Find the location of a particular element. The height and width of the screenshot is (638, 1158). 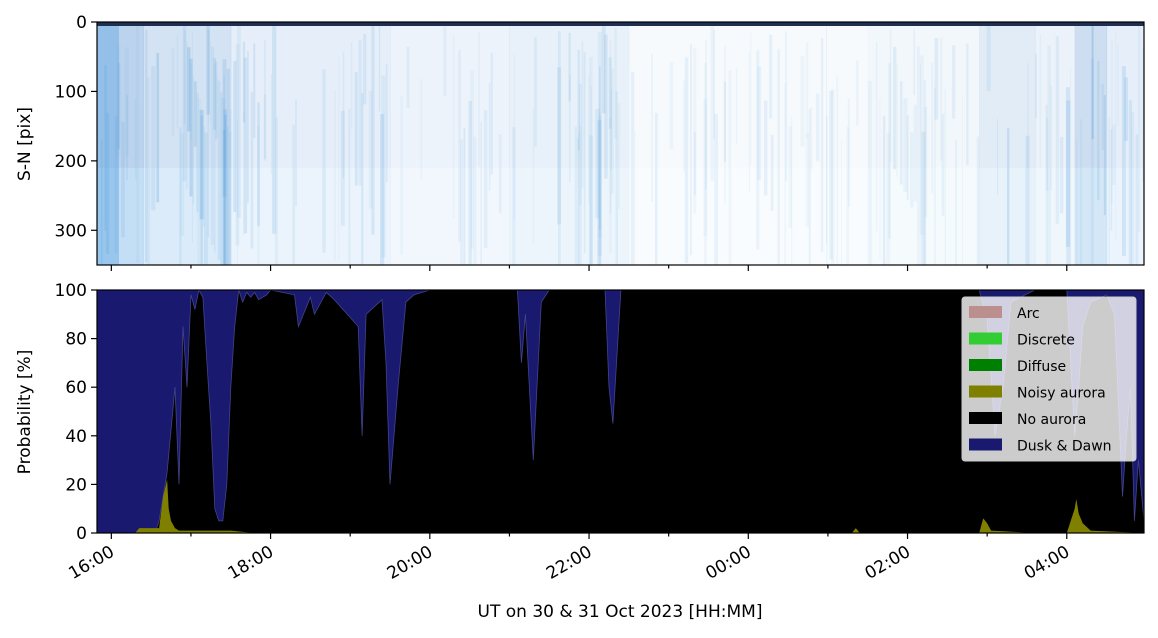

legend-label: Arc is located at coordinates (1028, 314).